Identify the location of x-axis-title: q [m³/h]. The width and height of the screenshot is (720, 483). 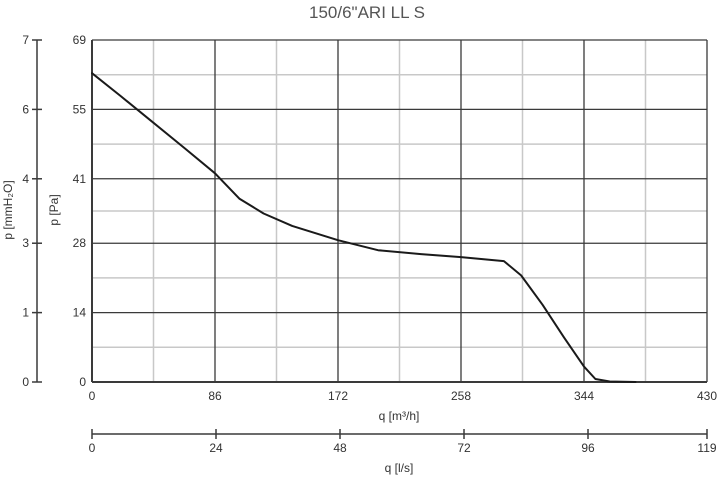
(399, 416).